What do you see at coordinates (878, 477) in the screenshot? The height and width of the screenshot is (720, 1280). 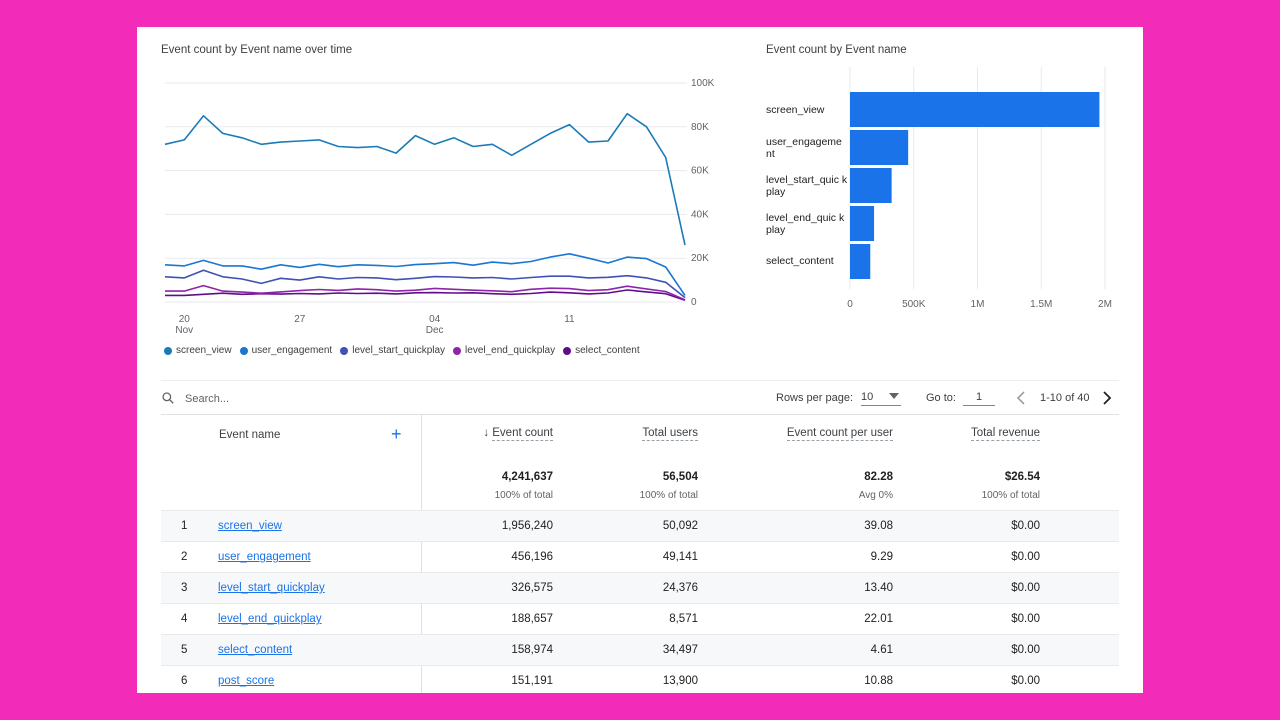 I see `total-per-user: 82.28` at bounding box center [878, 477].